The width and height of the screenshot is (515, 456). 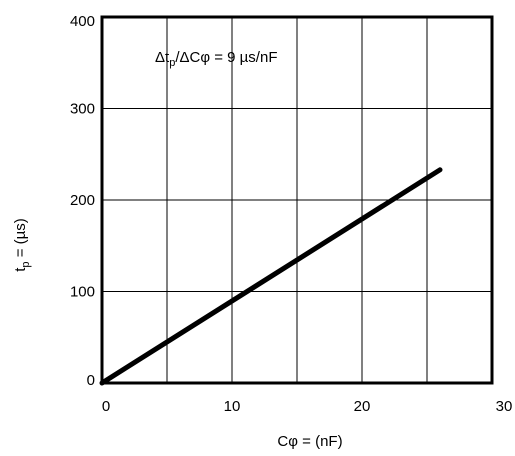 I want to click on x-tick-label: 0, so click(x=106, y=406).